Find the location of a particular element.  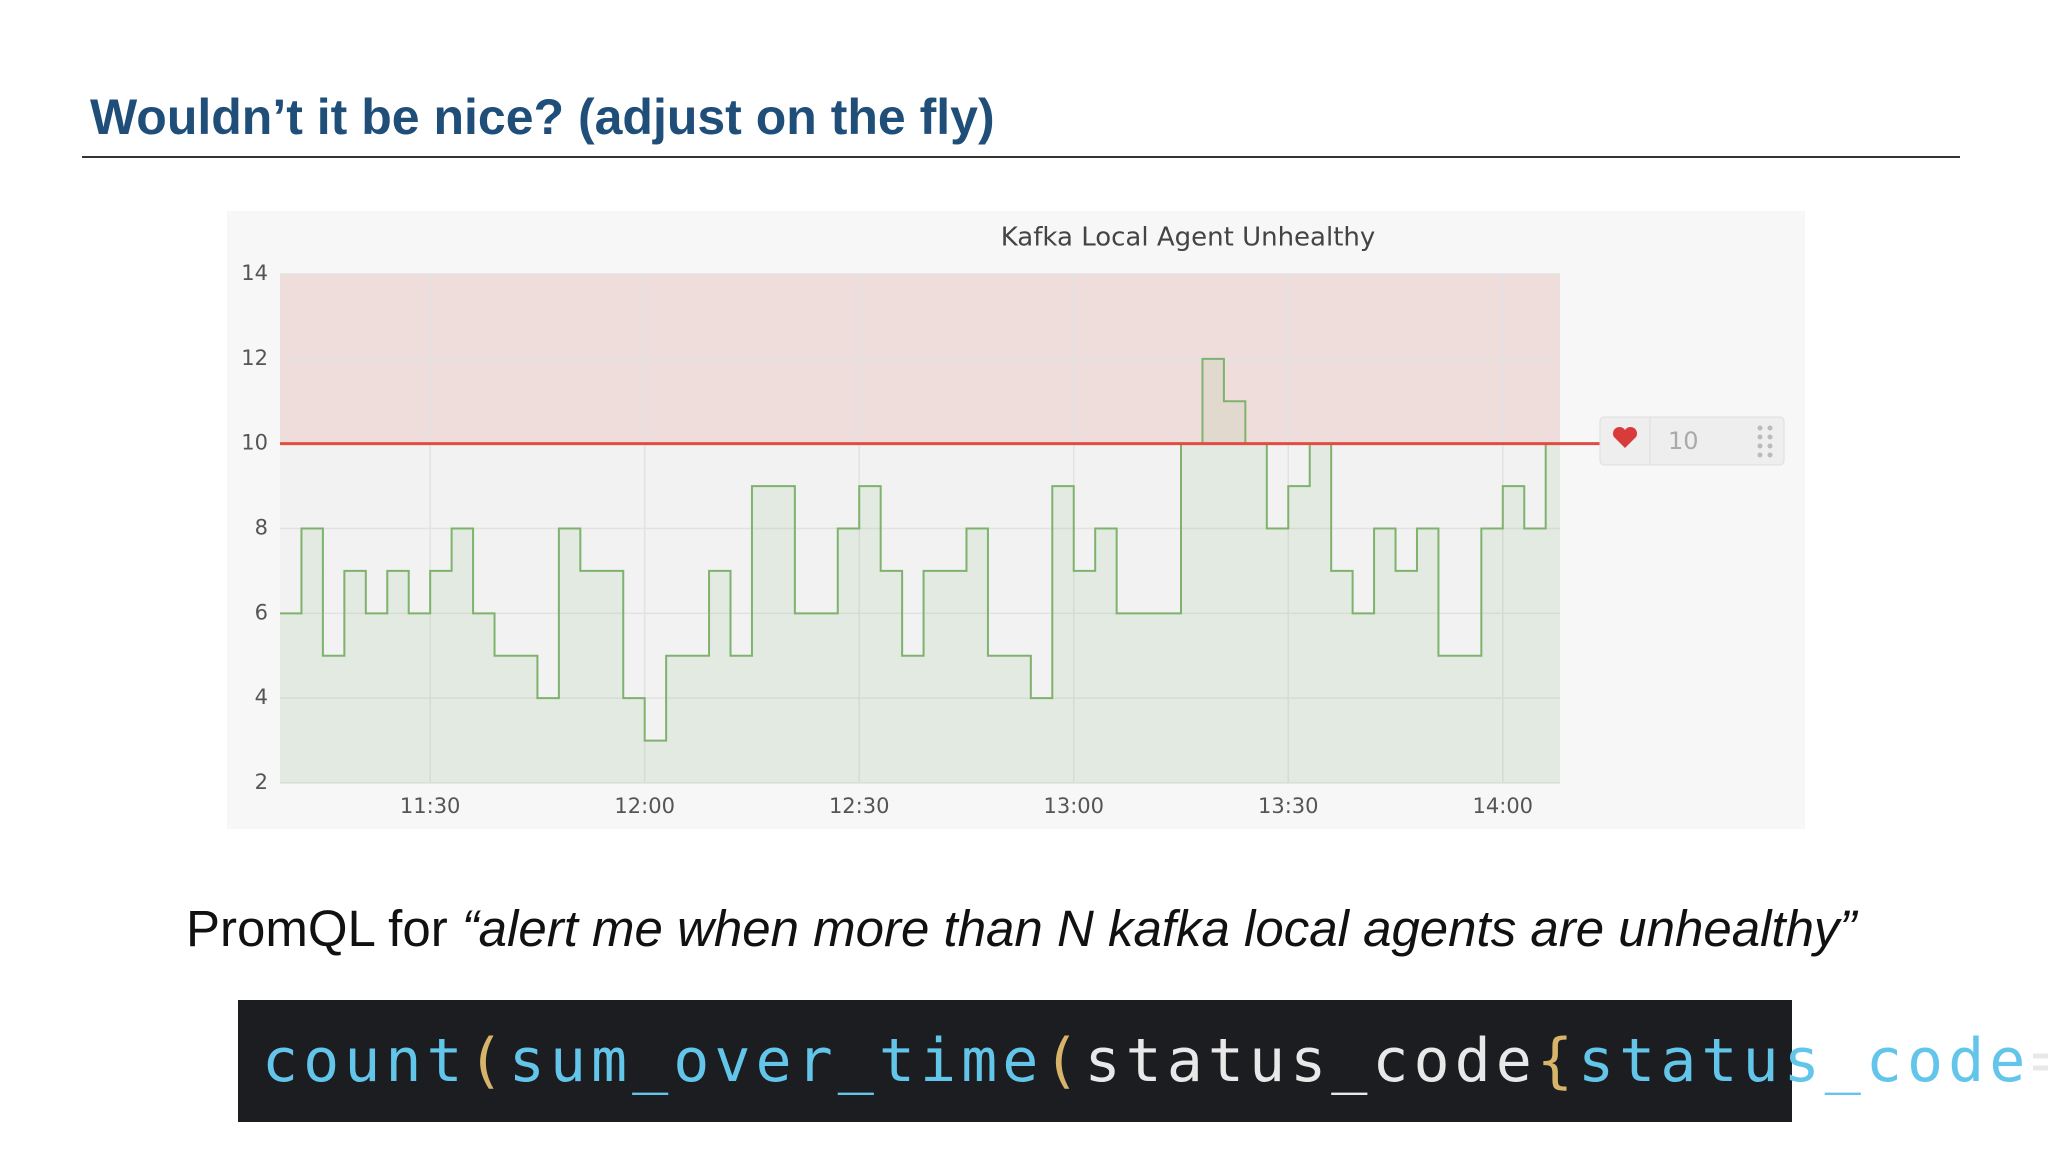

slide-title: Wouldn’t it be nice? (adjust on the fly) is located at coordinates (542, 117).